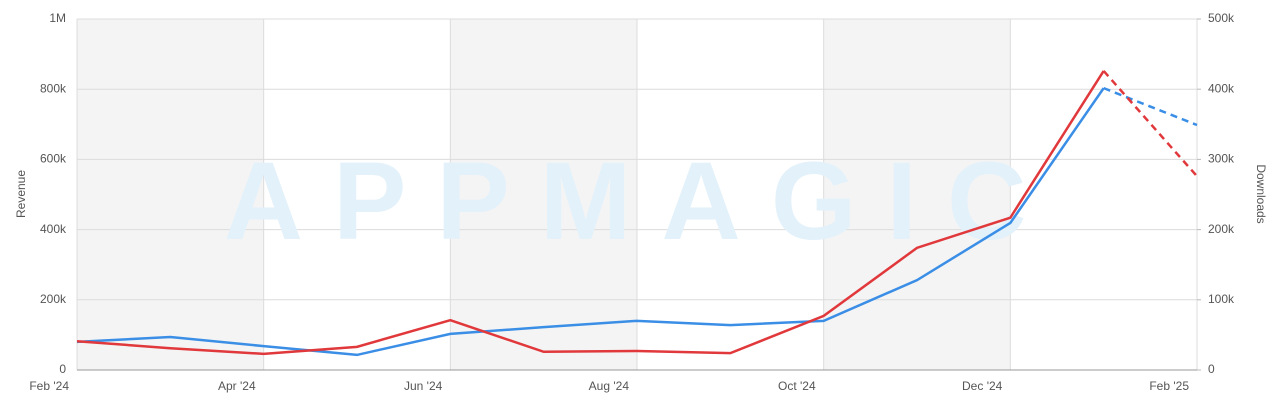  I want to click on y2-tick-label: 500k, so click(1221, 18).